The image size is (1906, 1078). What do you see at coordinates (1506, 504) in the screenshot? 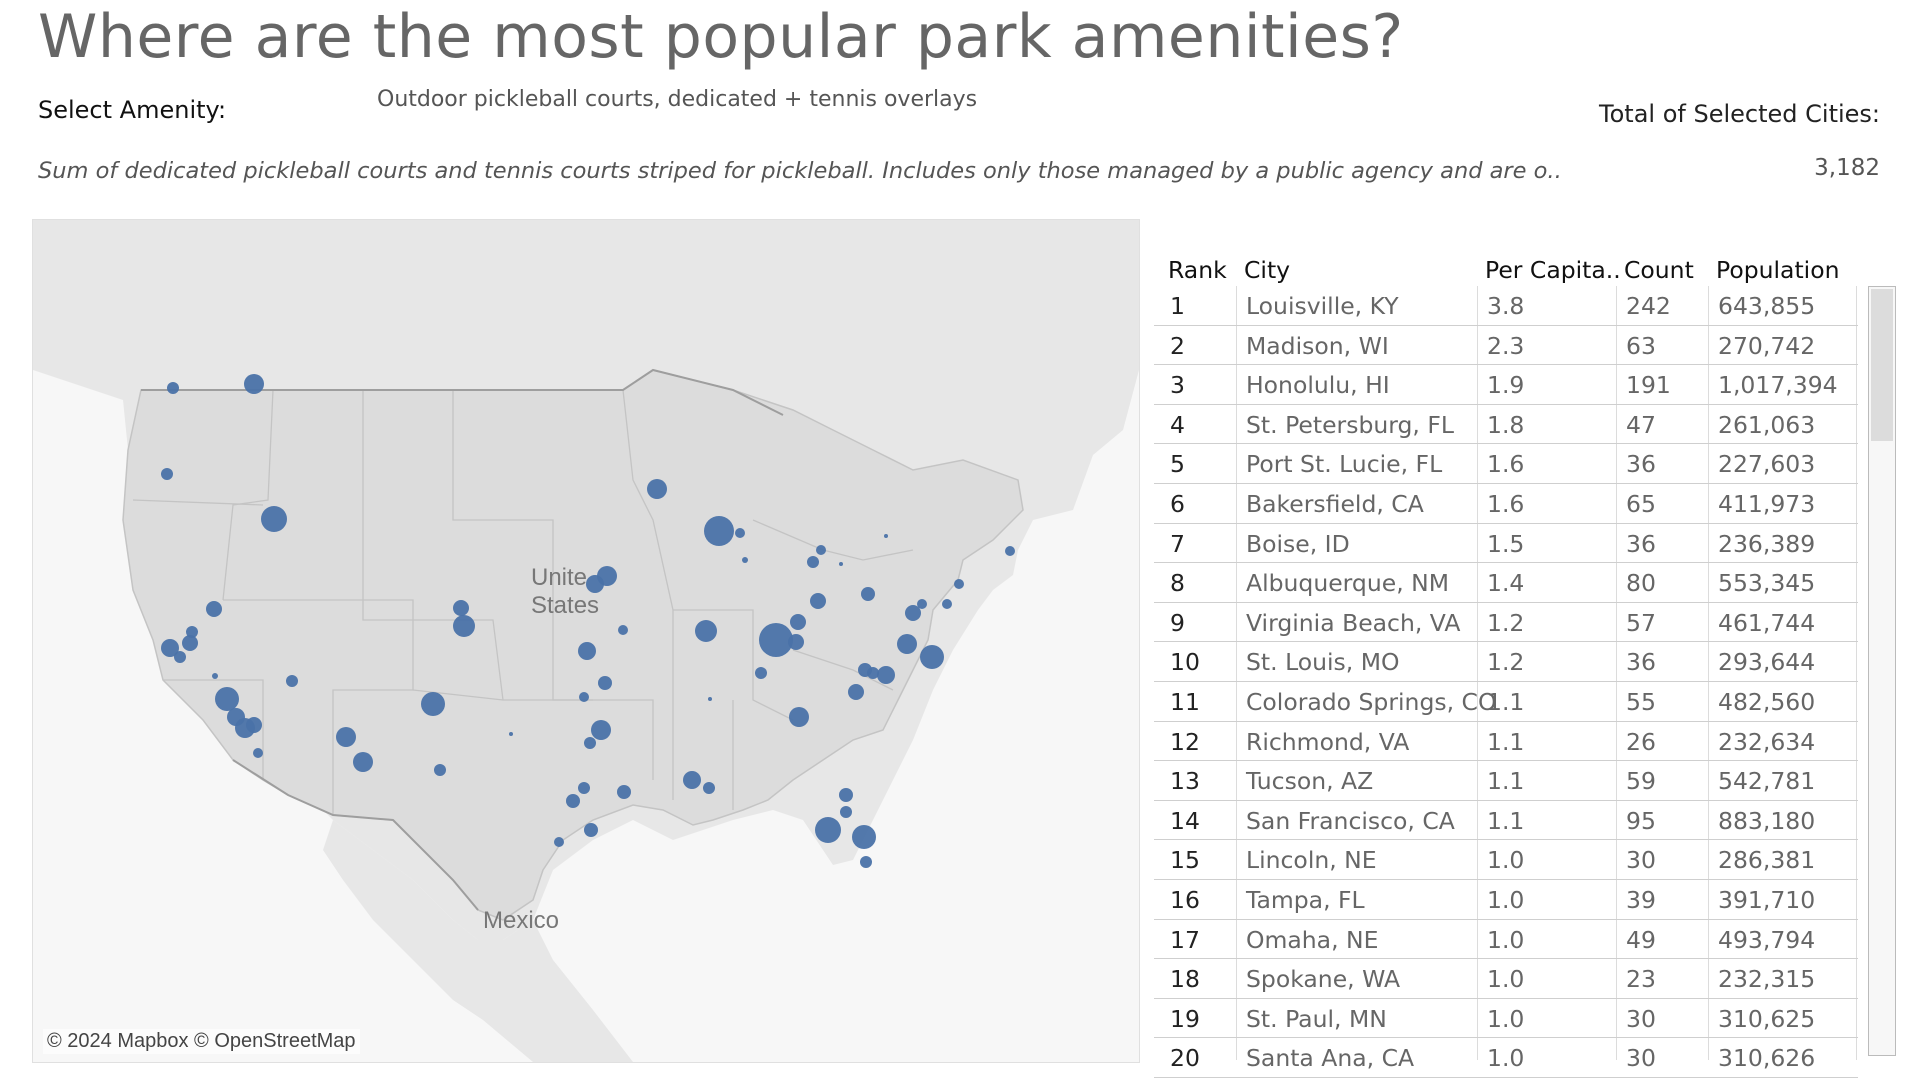
I see `table-row: 6 Bakersfield, CA 1.6 65 411,973` at bounding box center [1506, 504].